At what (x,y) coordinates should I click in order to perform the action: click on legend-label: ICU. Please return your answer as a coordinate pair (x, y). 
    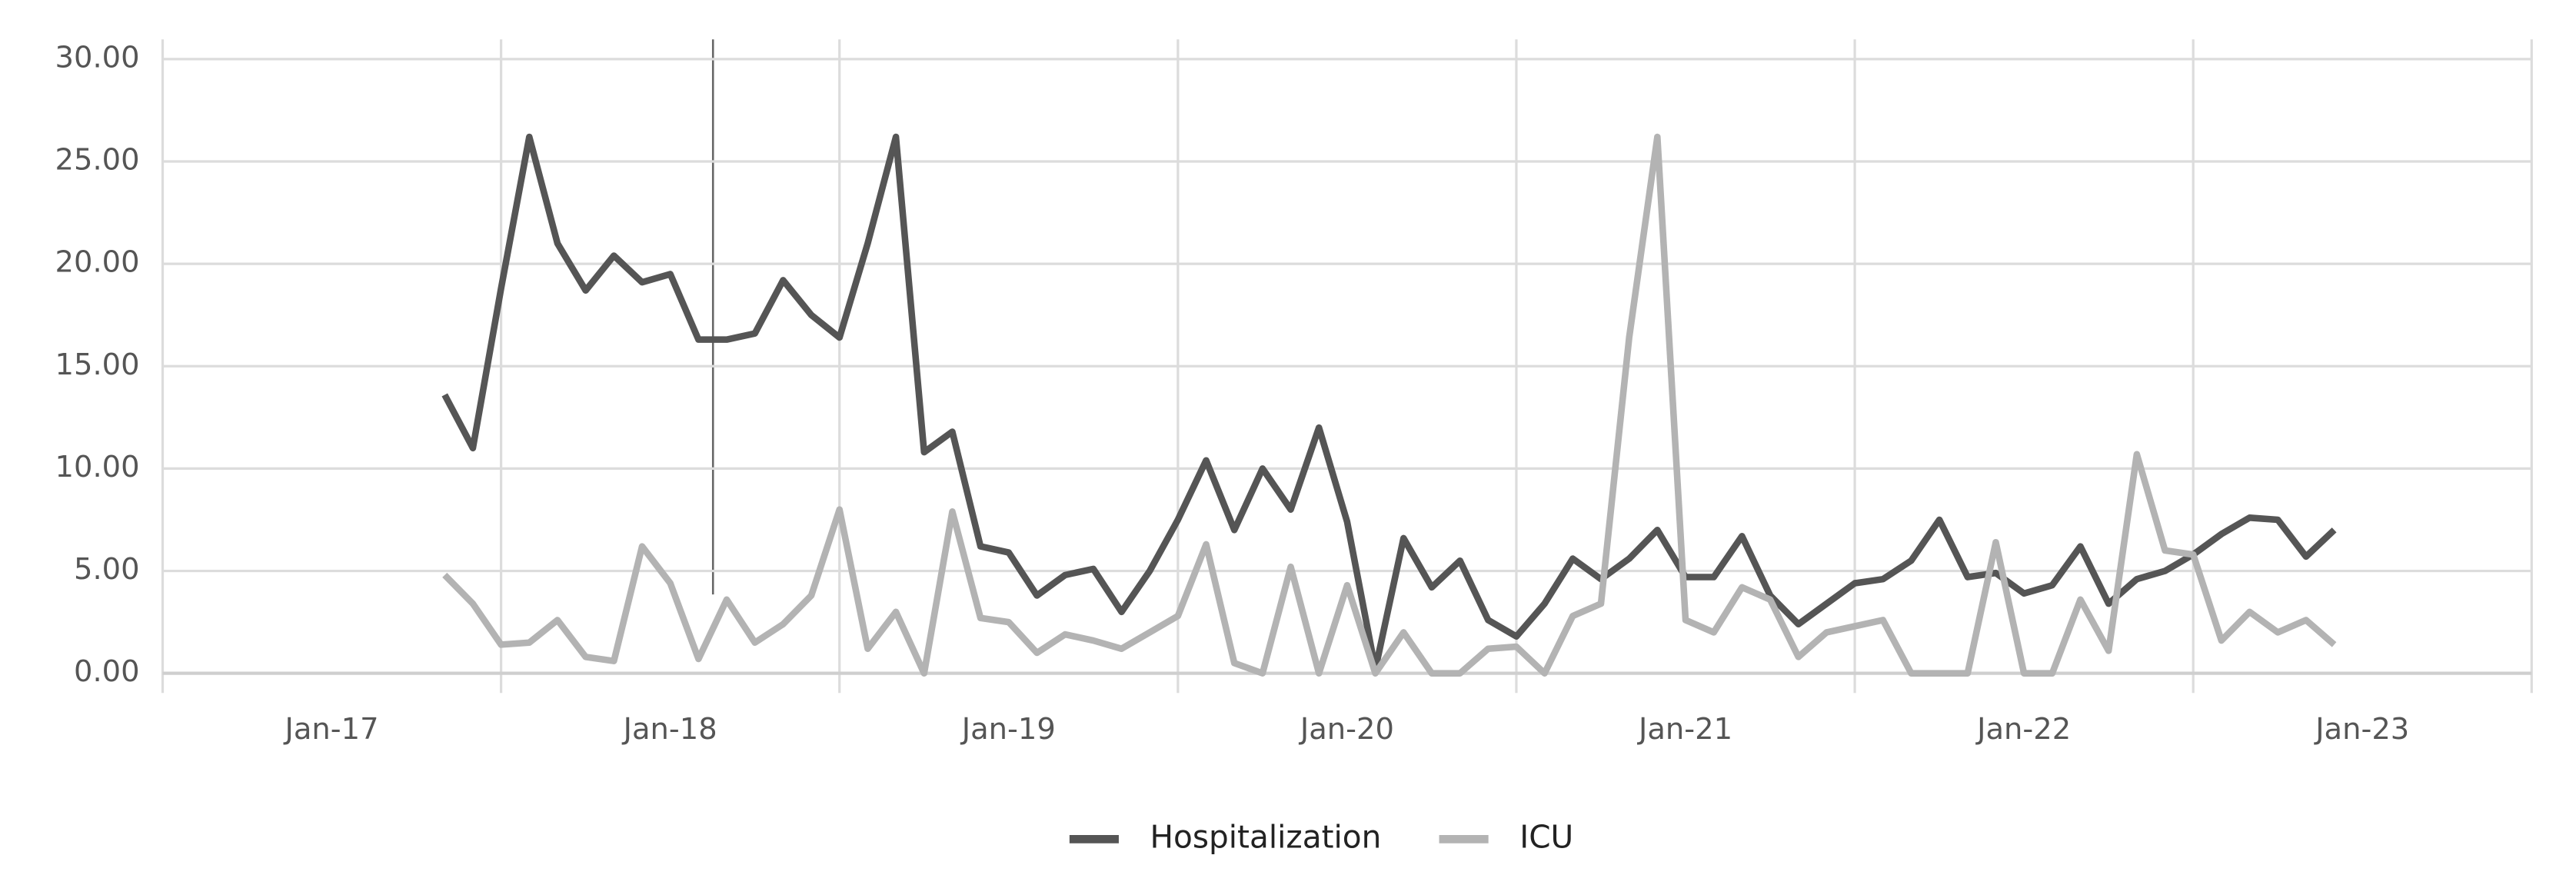
    Looking at the image, I should click on (1546, 836).